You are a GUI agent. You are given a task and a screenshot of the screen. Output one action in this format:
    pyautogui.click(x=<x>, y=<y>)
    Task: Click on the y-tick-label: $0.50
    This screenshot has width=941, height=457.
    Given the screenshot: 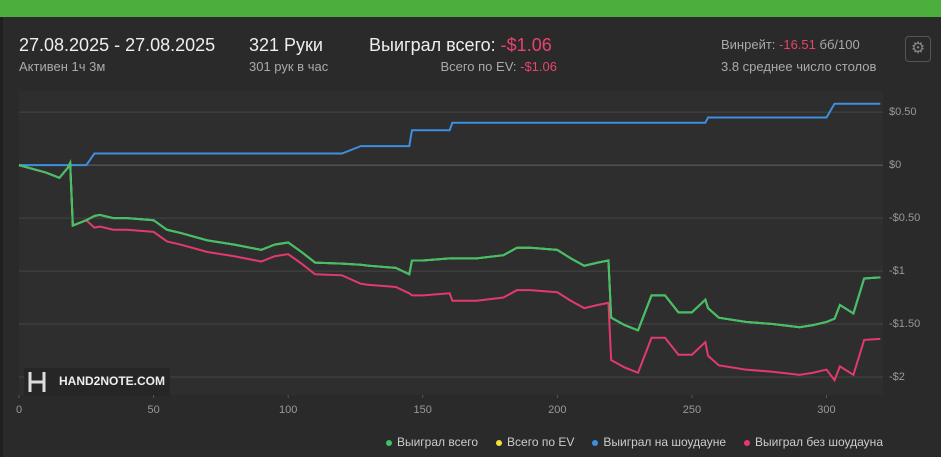 What is the action you would take?
    pyautogui.click(x=903, y=112)
    